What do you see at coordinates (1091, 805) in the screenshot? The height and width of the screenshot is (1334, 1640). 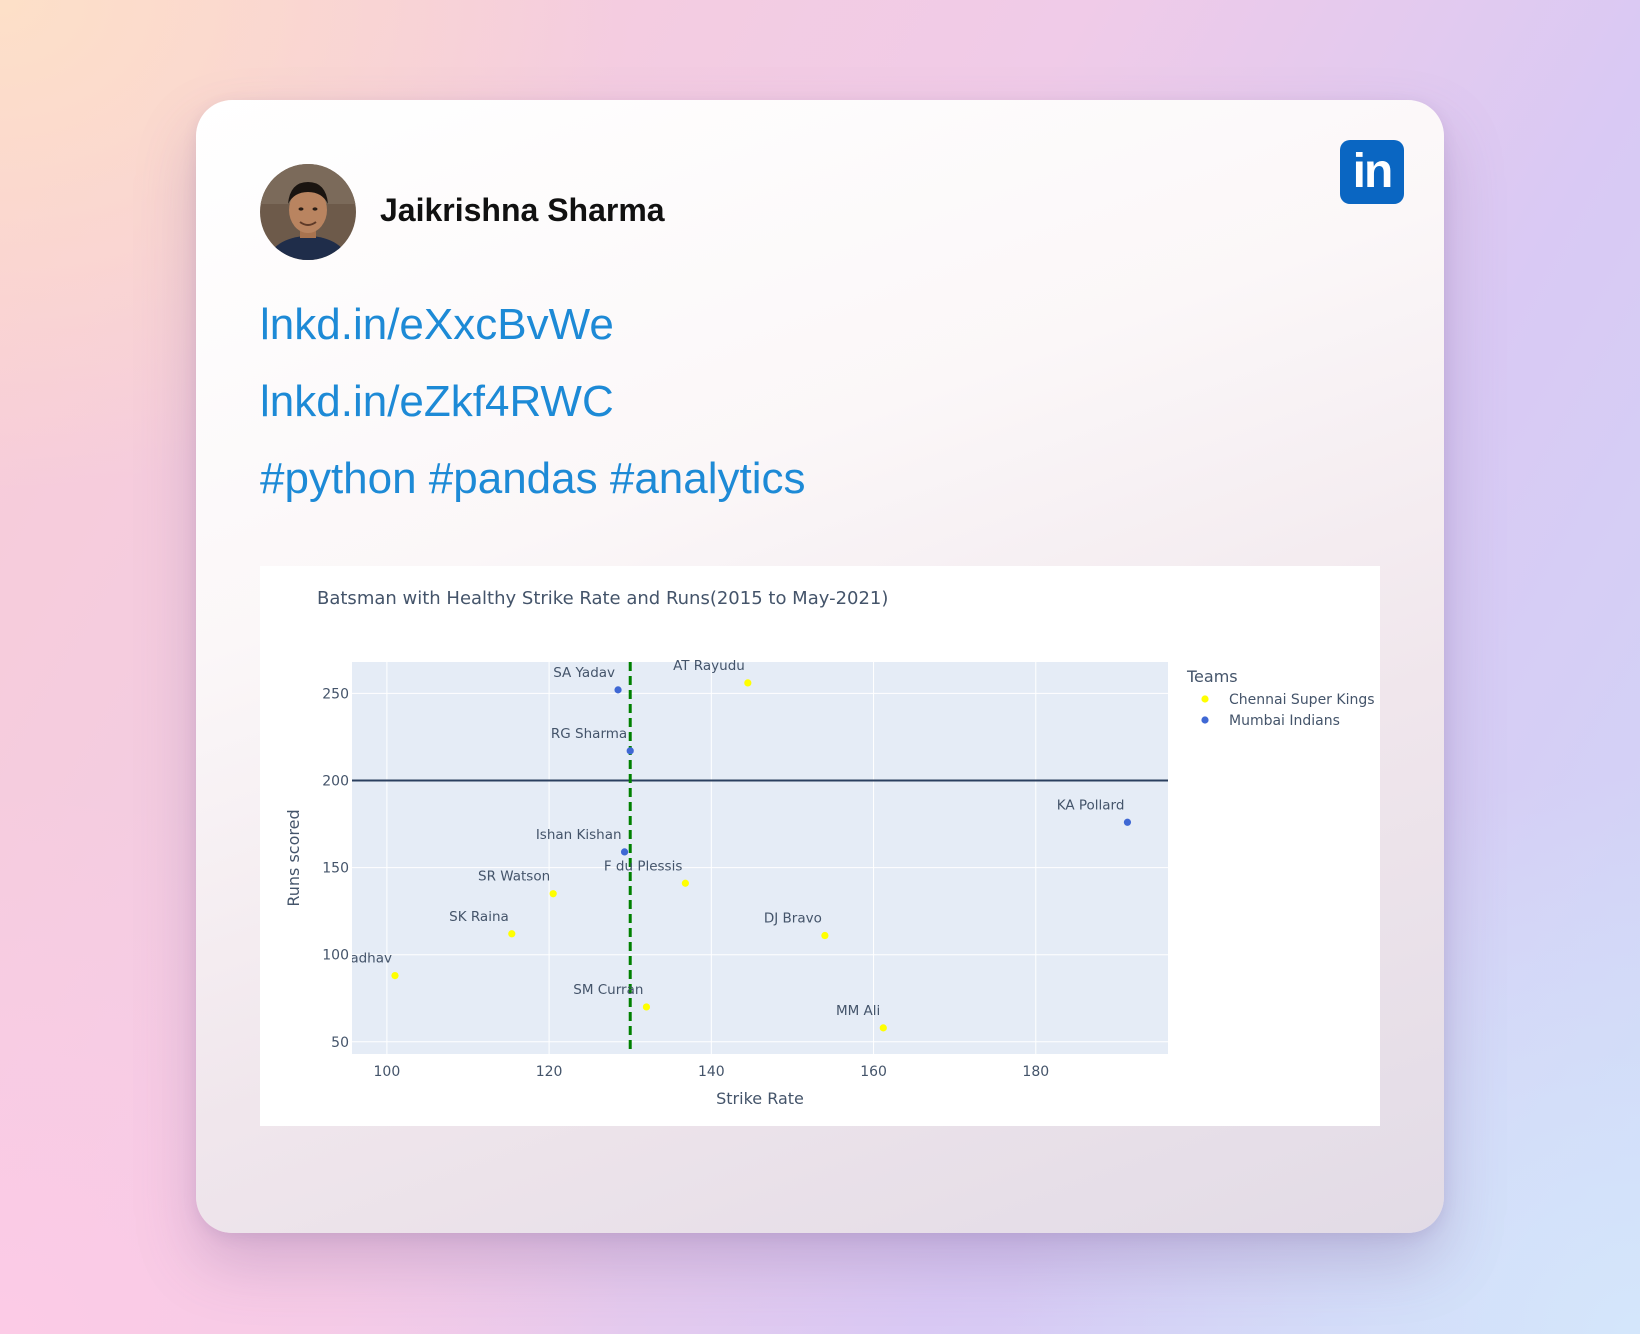 I see `point-label: KA Pollard` at bounding box center [1091, 805].